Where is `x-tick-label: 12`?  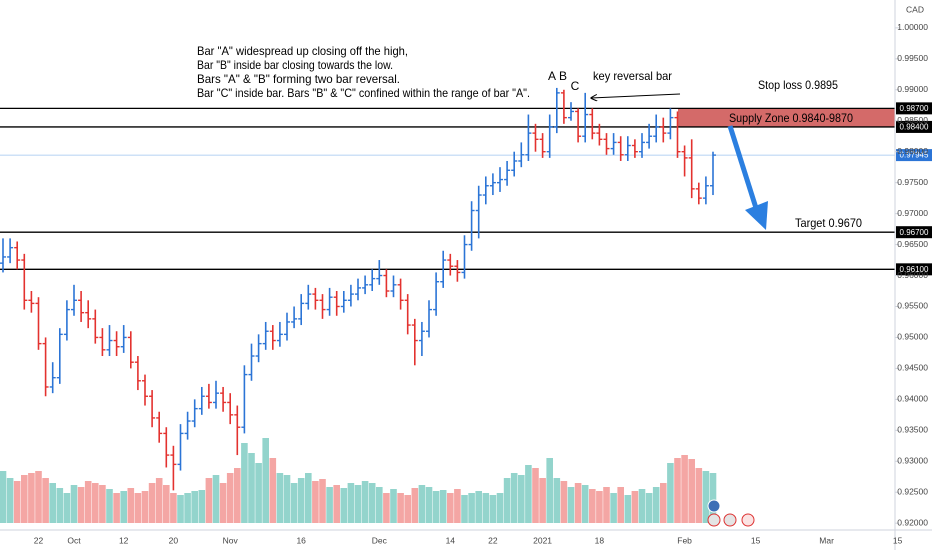
x-tick-label: 12 is located at coordinates (124, 540).